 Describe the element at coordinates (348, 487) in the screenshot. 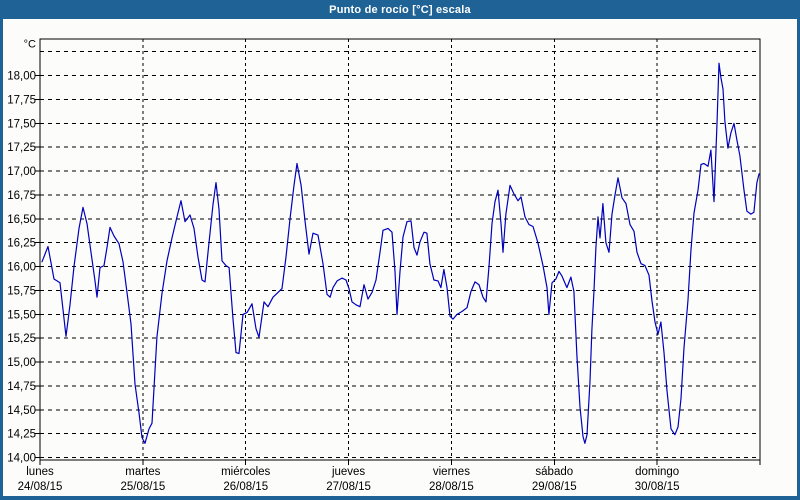

I see `x-date-label: 27/08/15` at that location.